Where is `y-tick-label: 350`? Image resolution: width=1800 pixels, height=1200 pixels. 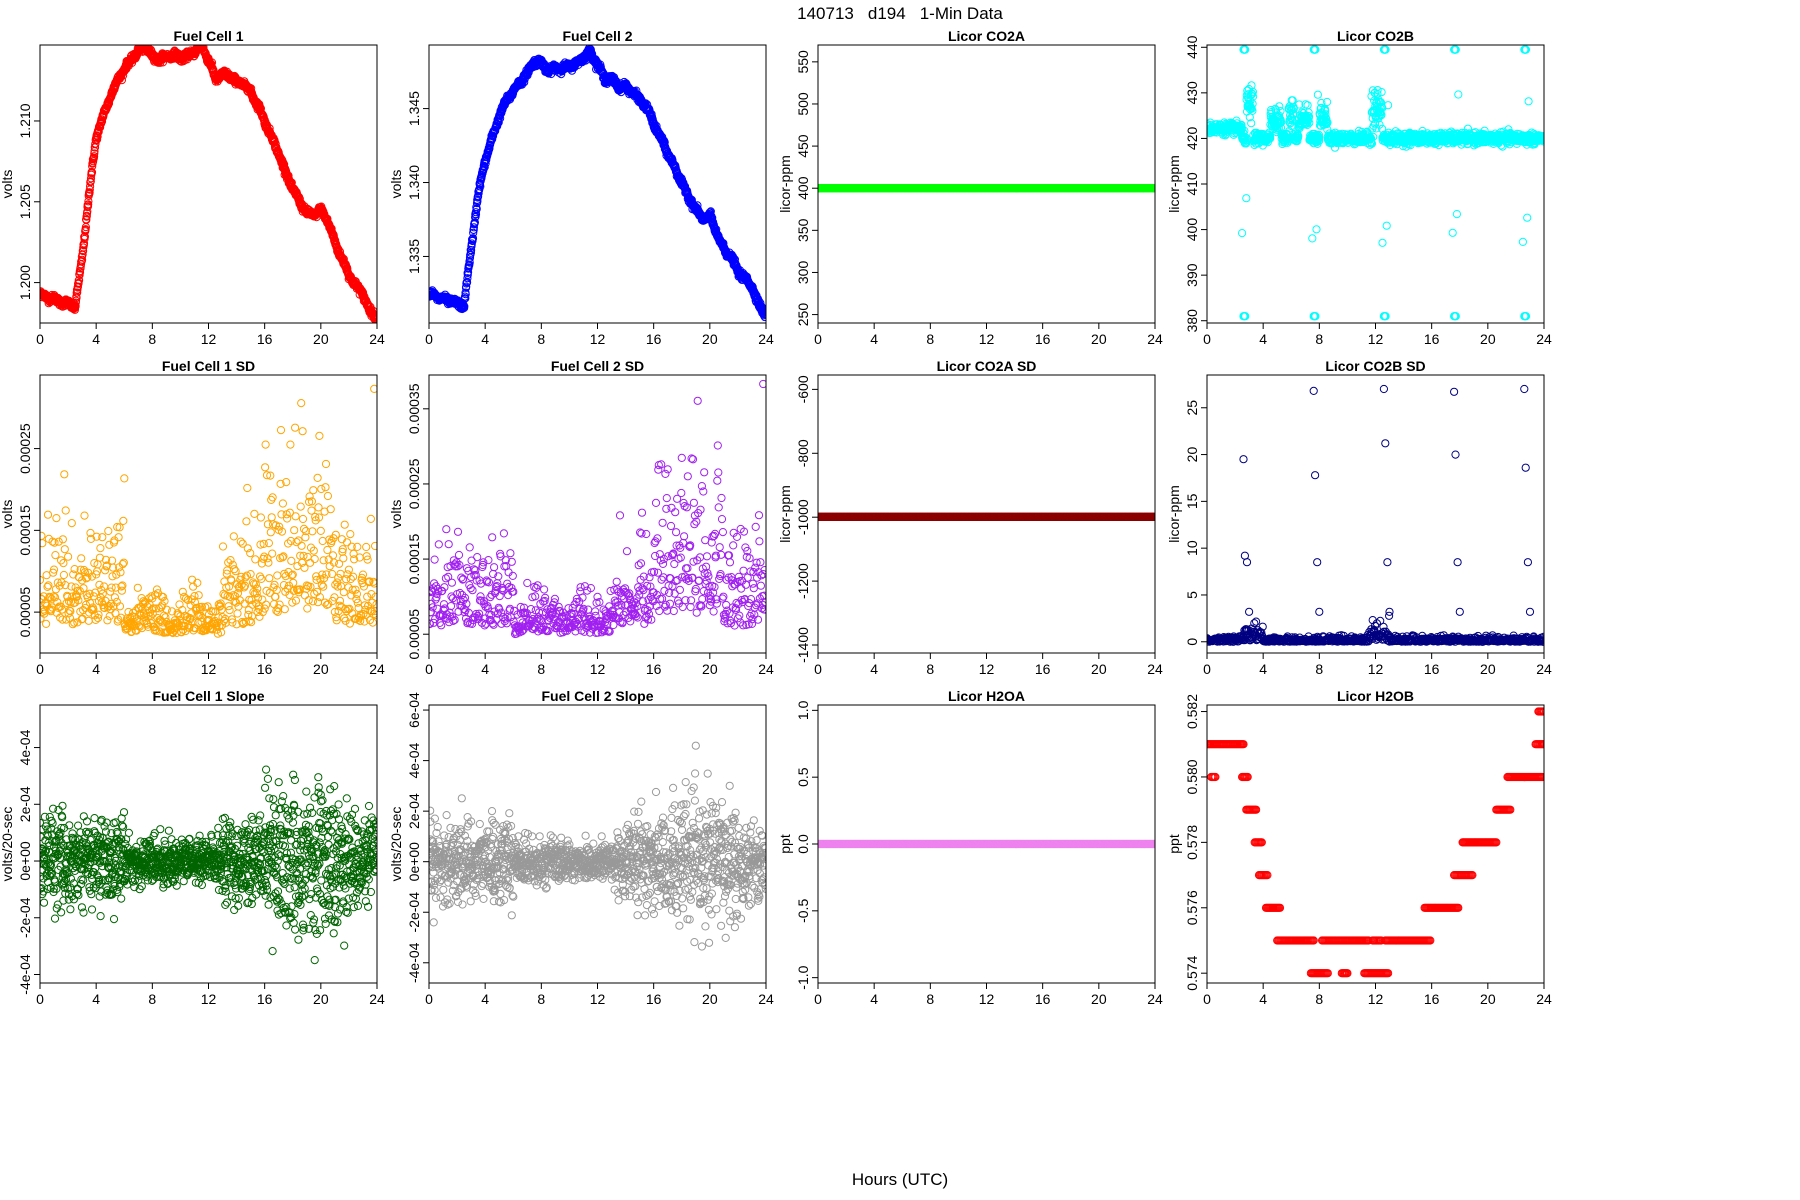
y-tick-label: 350 is located at coordinates (803, 230).